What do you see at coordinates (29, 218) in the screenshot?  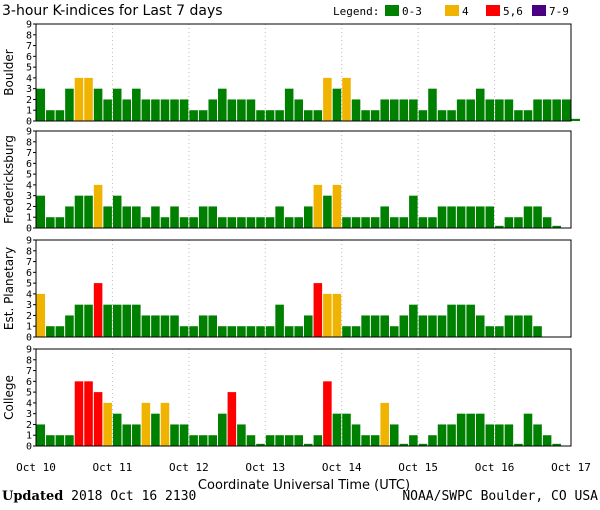 I see `y-tick-label: 1` at bounding box center [29, 218].